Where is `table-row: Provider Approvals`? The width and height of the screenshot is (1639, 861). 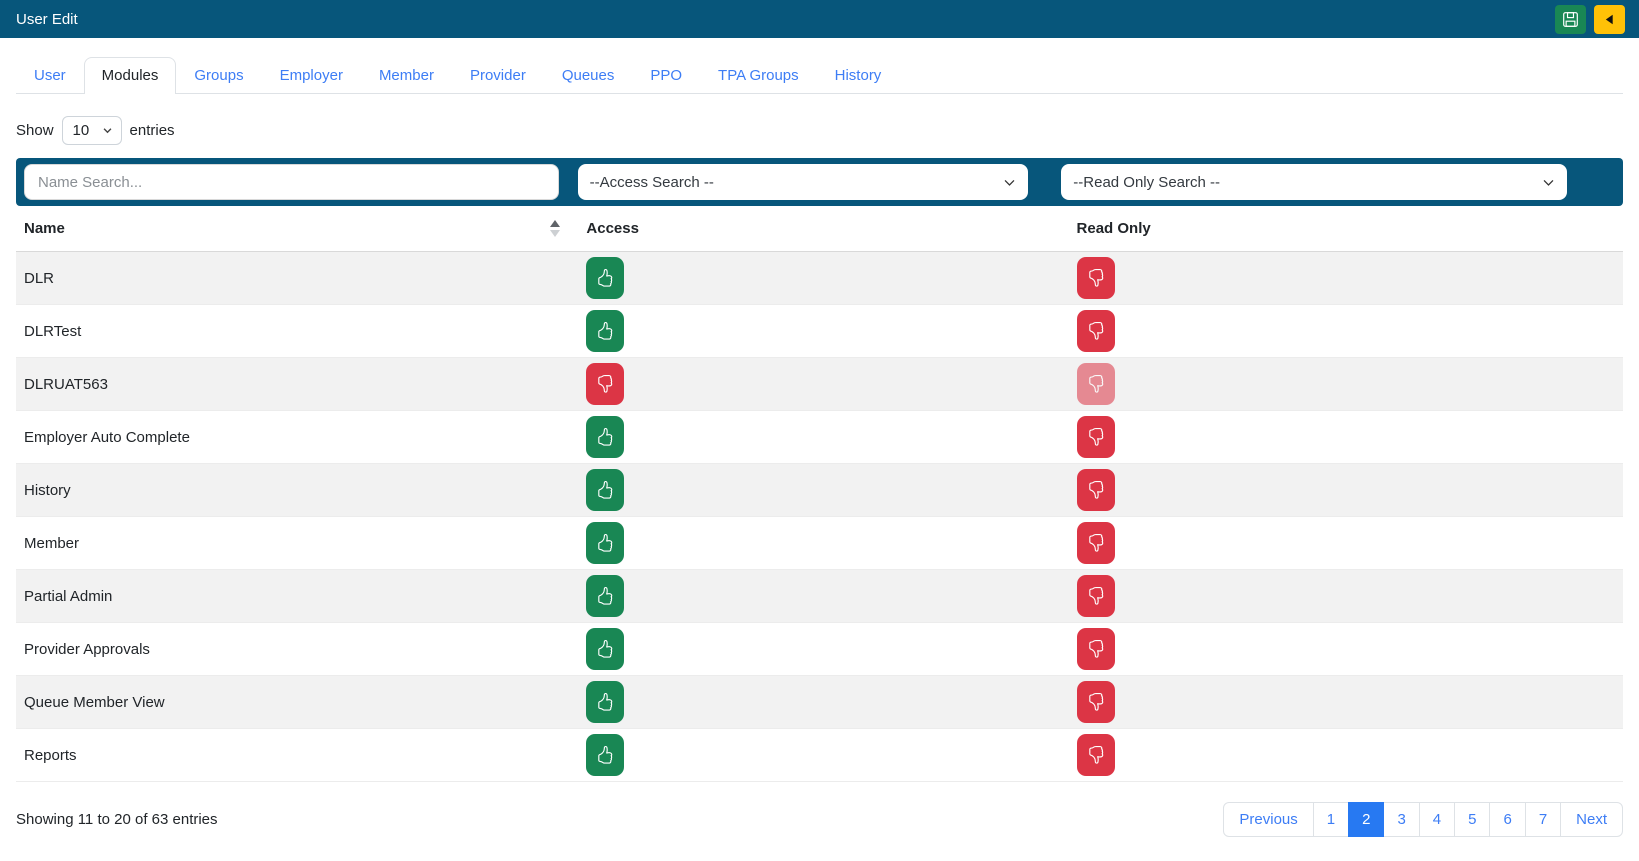 table-row: Provider Approvals is located at coordinates (819, 649).